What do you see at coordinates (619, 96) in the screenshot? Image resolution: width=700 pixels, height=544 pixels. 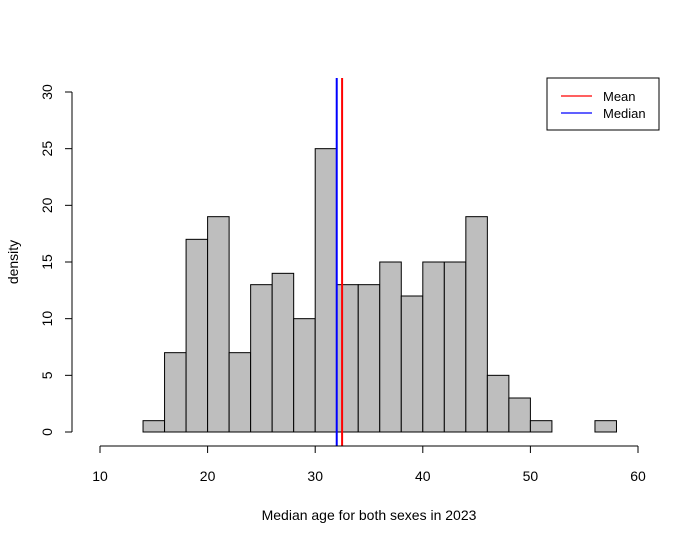 I see `legend-label-mean: Mean` at bounding box center [619, 96].